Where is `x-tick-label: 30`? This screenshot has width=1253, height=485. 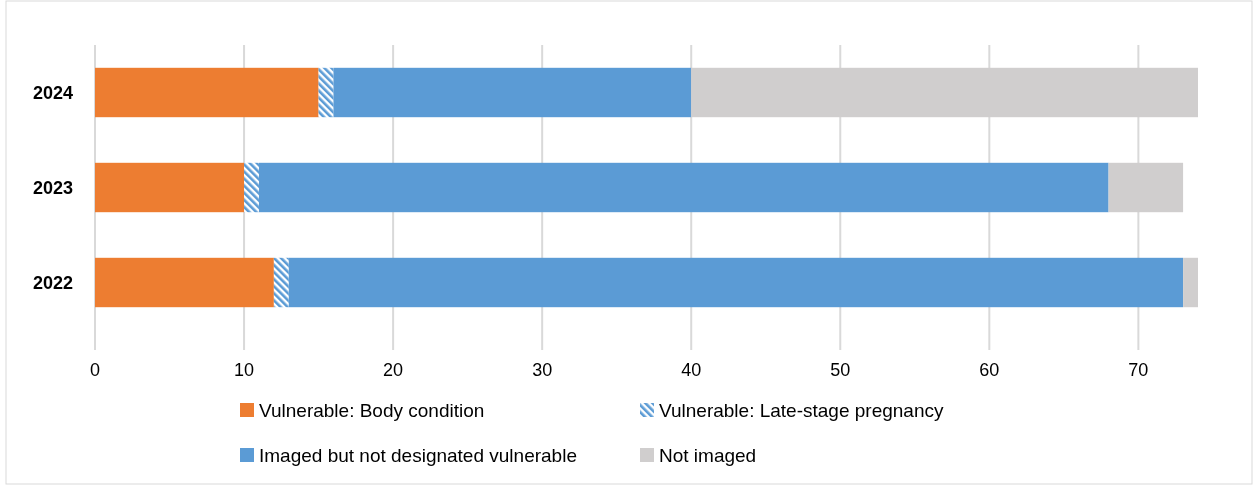 x-tick-label: 30 is located at coordinates (542, 370).